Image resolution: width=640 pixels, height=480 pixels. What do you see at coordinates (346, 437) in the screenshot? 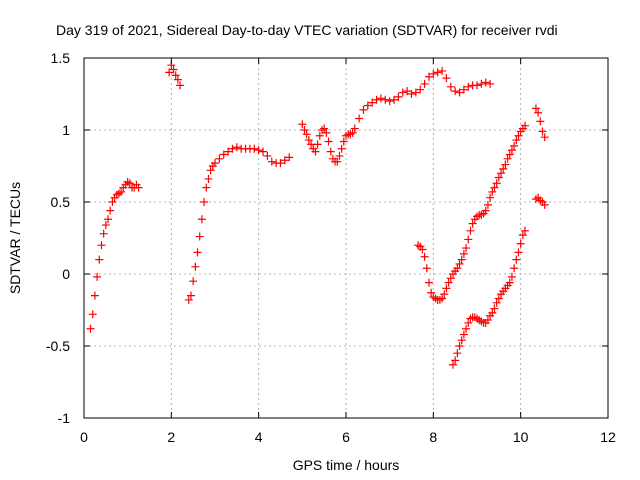
I see `x-tick-label: 6` at bounding box center [346, 437].